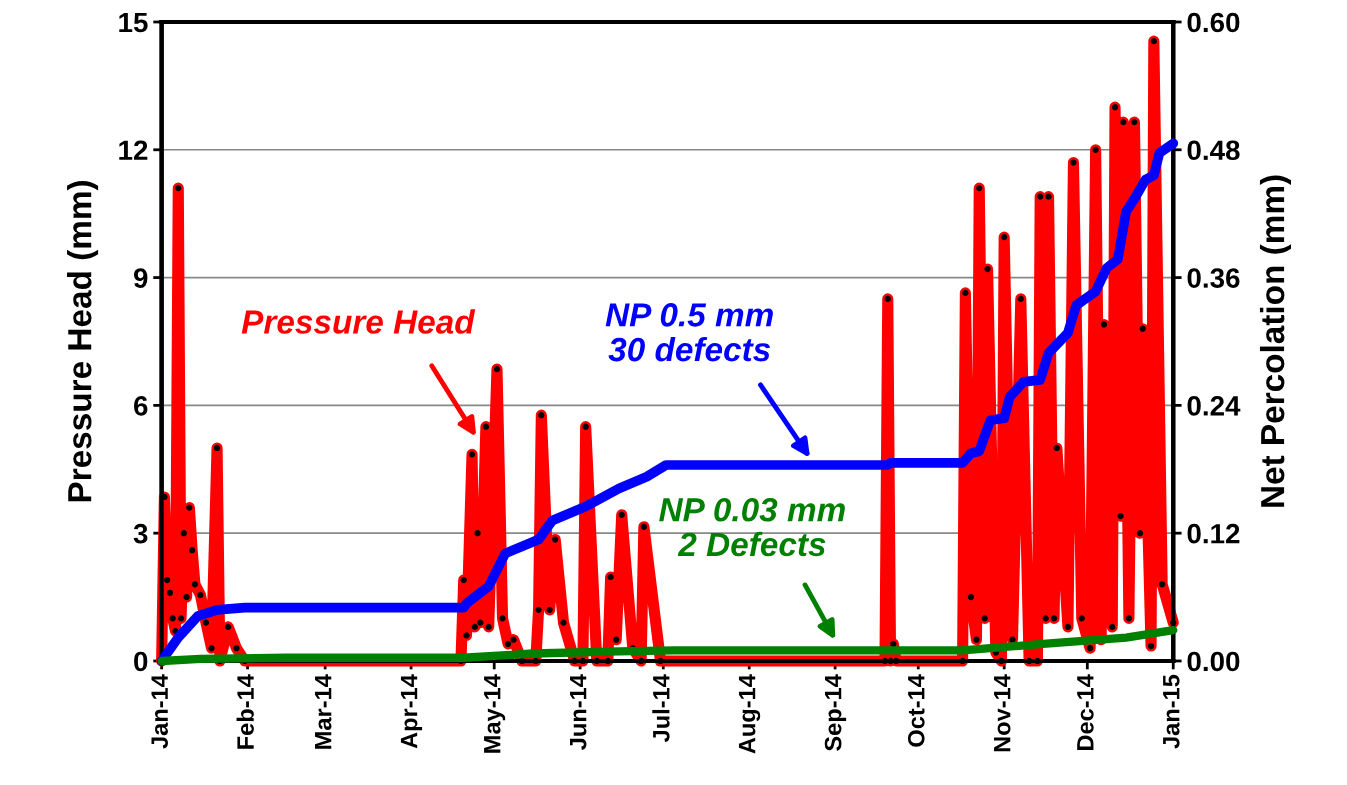 This screenshot has height=785, width=1347. I want to click on x-tick-label: Sep-14, so click(835, 712).